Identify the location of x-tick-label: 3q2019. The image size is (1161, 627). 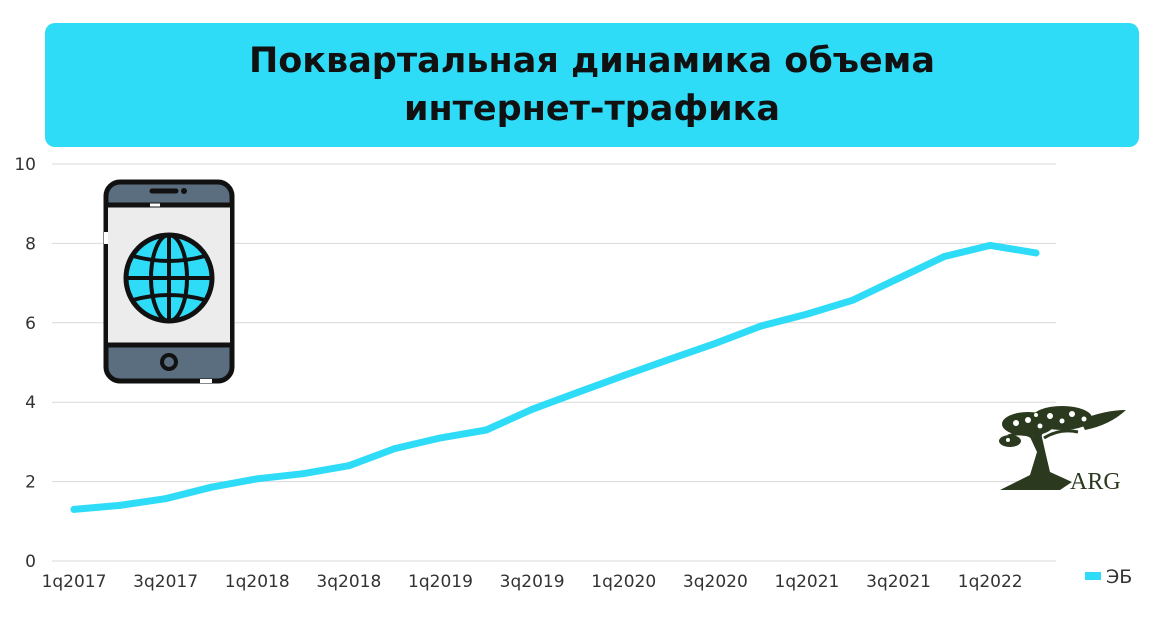
(532, 582).